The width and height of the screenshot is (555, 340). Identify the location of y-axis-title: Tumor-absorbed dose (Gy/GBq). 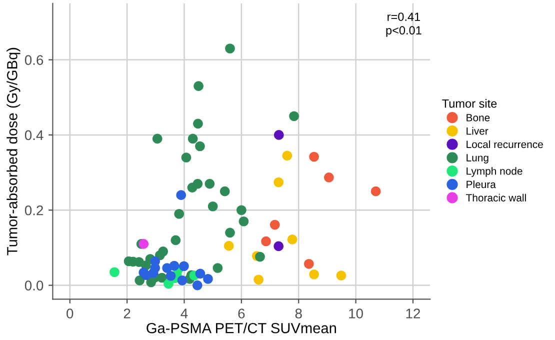
(13, 152).